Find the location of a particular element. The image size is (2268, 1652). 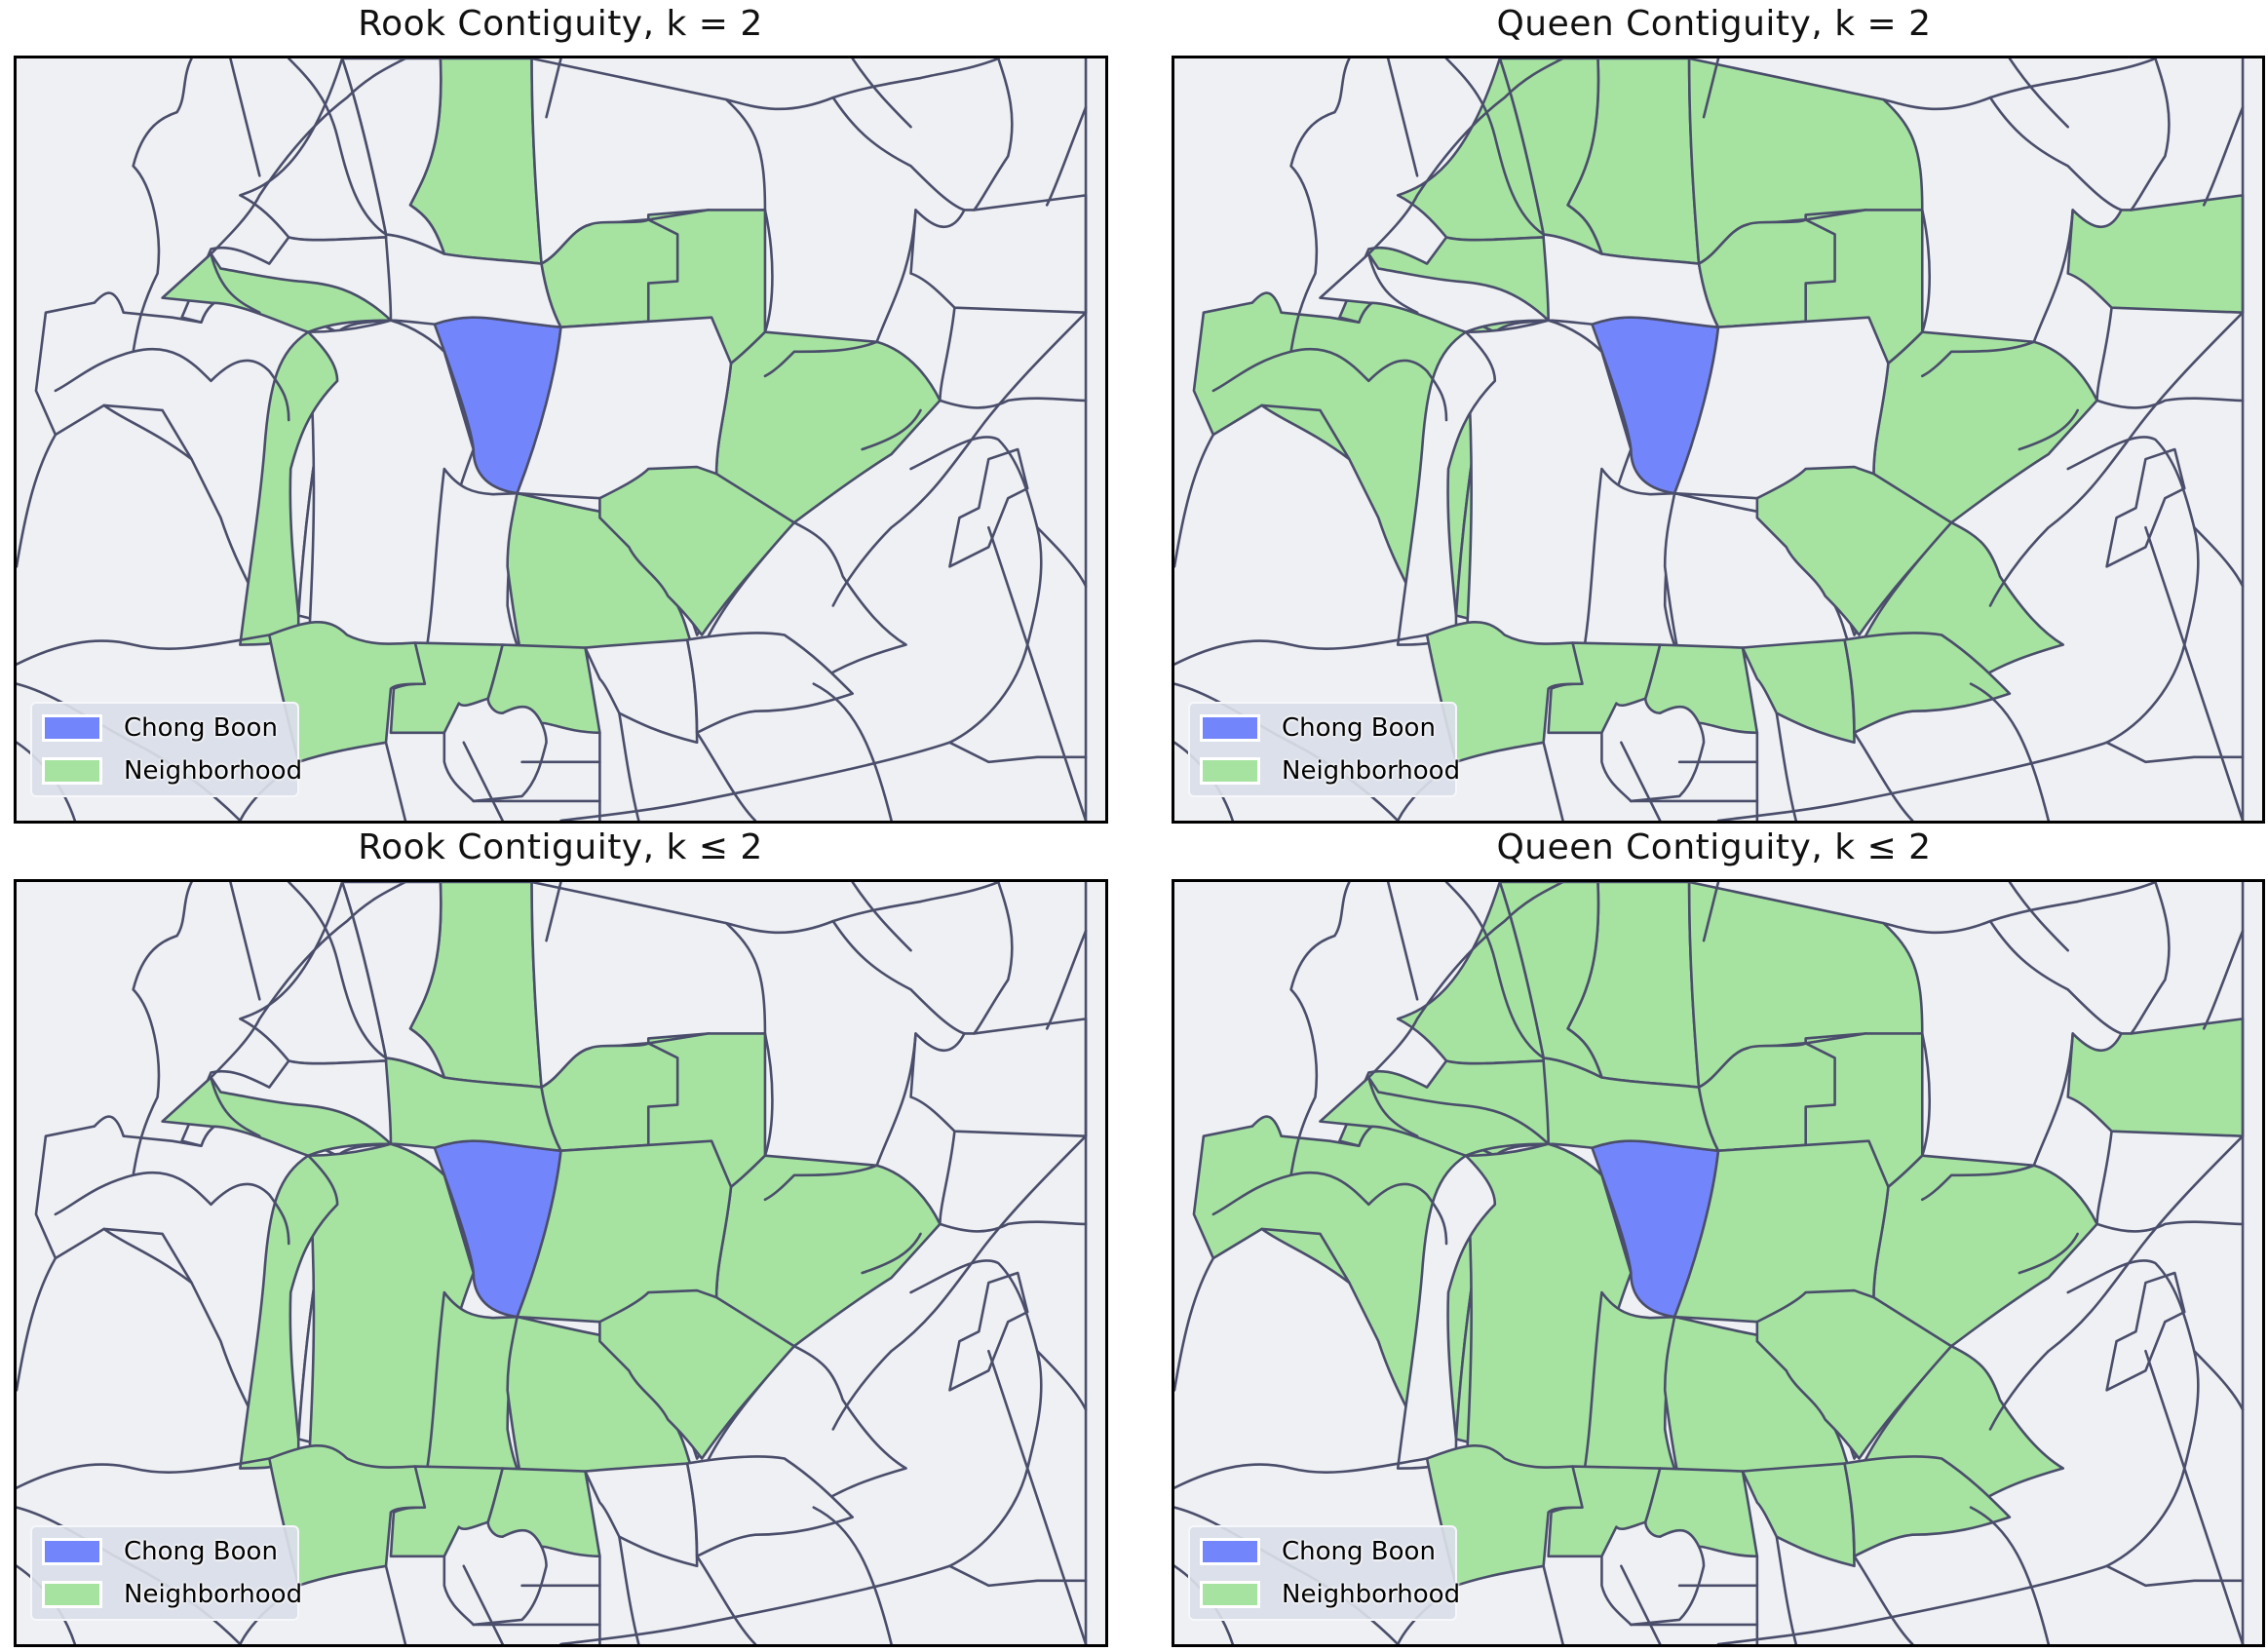

legend-label-neighborhood: Neighborhood is located at coordinates (1371, 771).